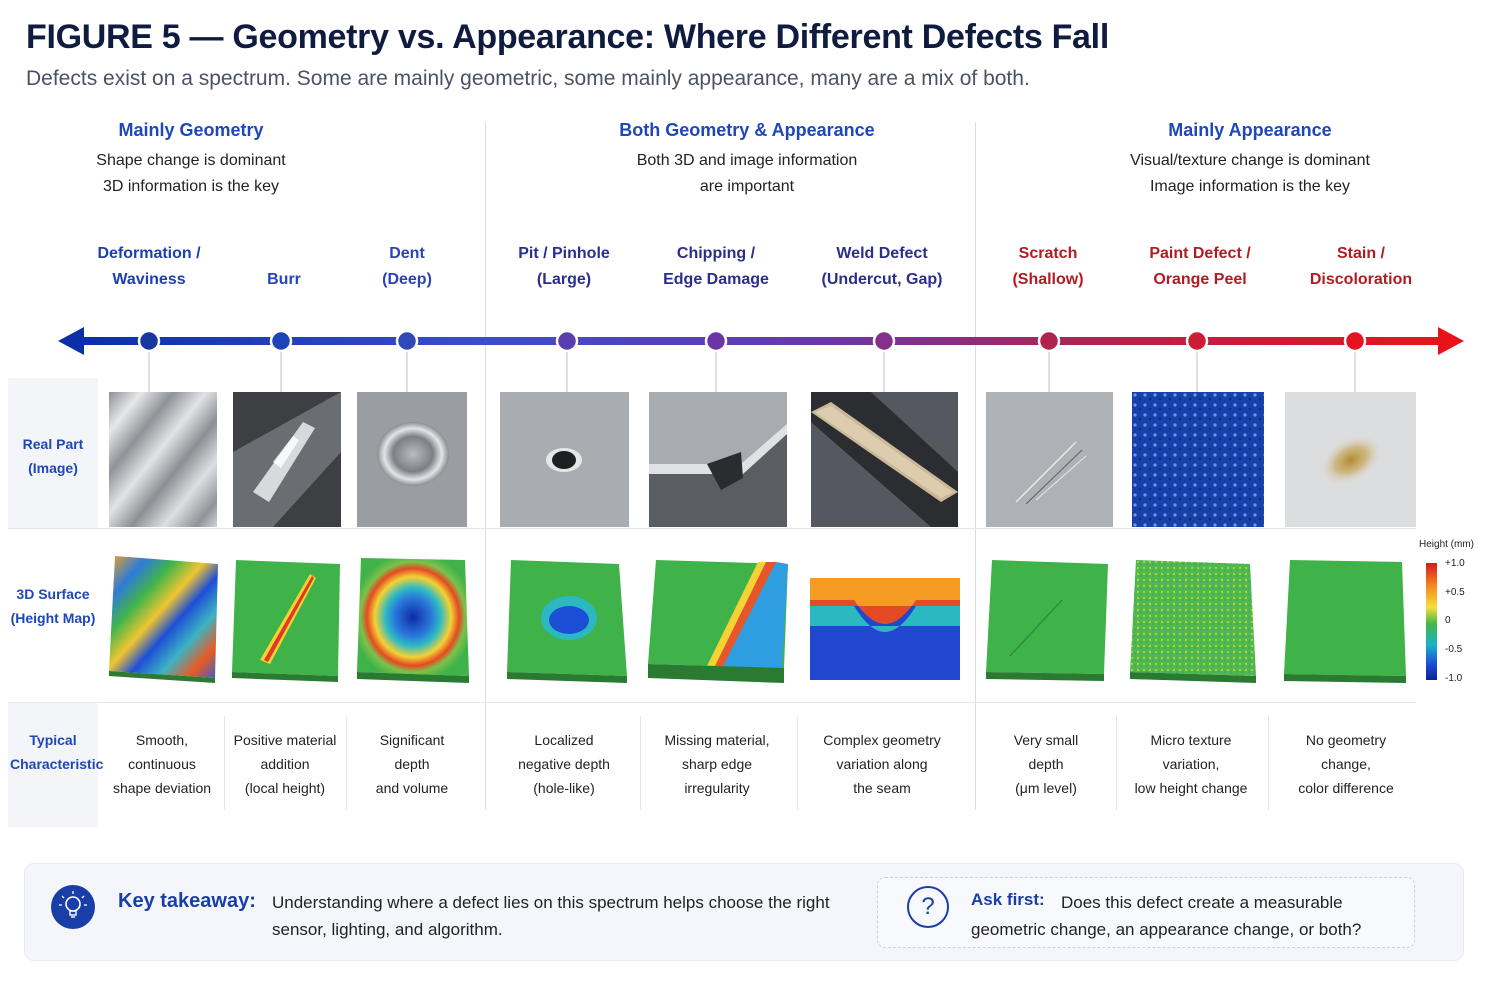  I want to click on heightmap-weld, so click(885, 627).